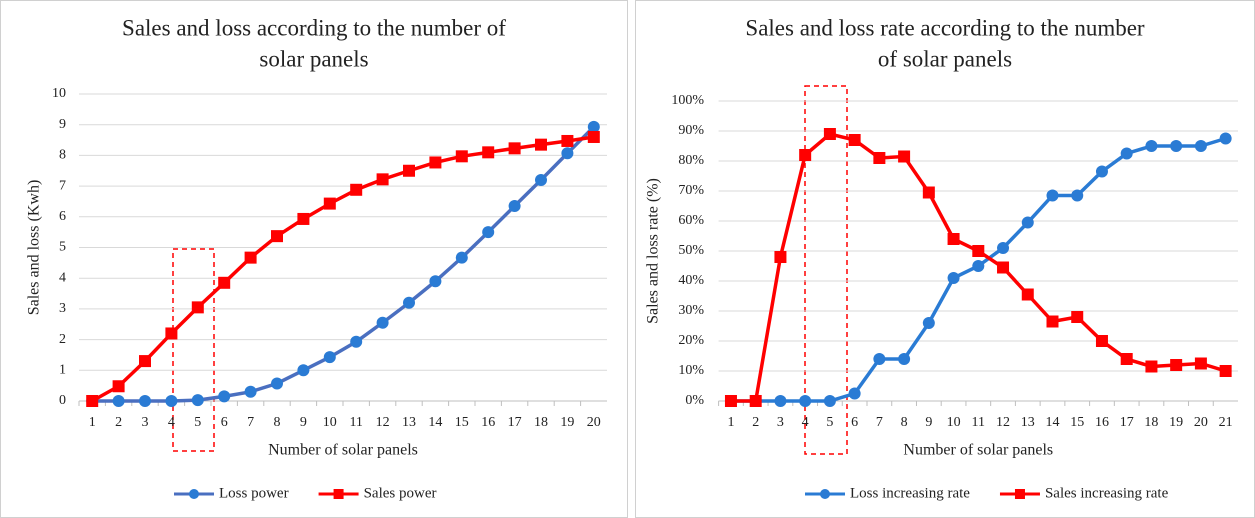 The image size is (1255, 518). I want to click on x-tick-label: 8, so click(904, 422).